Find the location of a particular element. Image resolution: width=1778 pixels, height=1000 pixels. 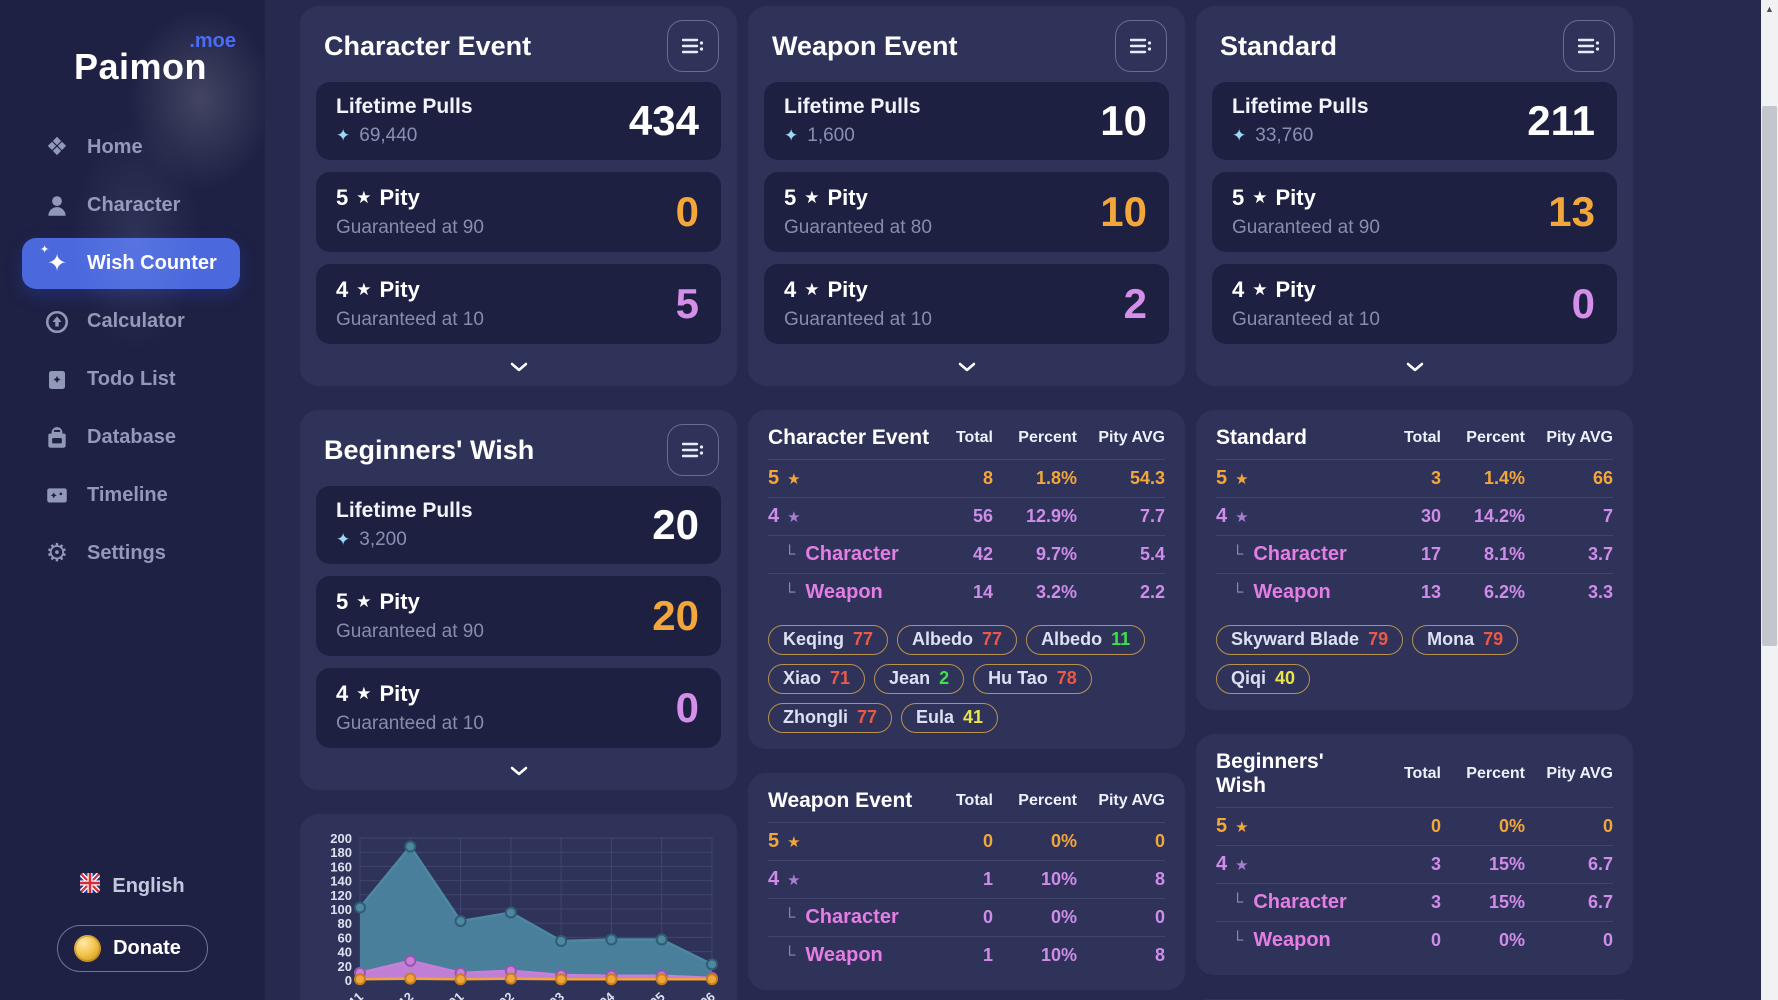

scrollbar-up-arrow: ▲ is located at coordinates (1769, 8).